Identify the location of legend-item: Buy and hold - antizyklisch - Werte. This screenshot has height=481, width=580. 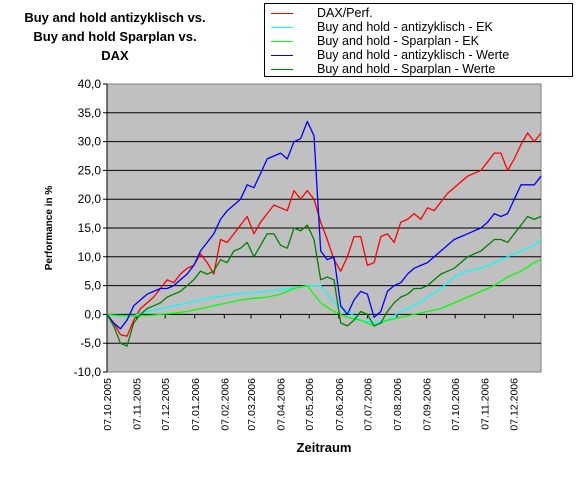
(418, 55).